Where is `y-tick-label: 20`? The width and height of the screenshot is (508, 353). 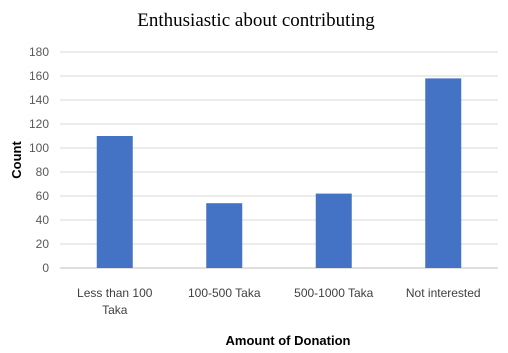 y-tick-label: 20 is located at coordinates (43, 244).